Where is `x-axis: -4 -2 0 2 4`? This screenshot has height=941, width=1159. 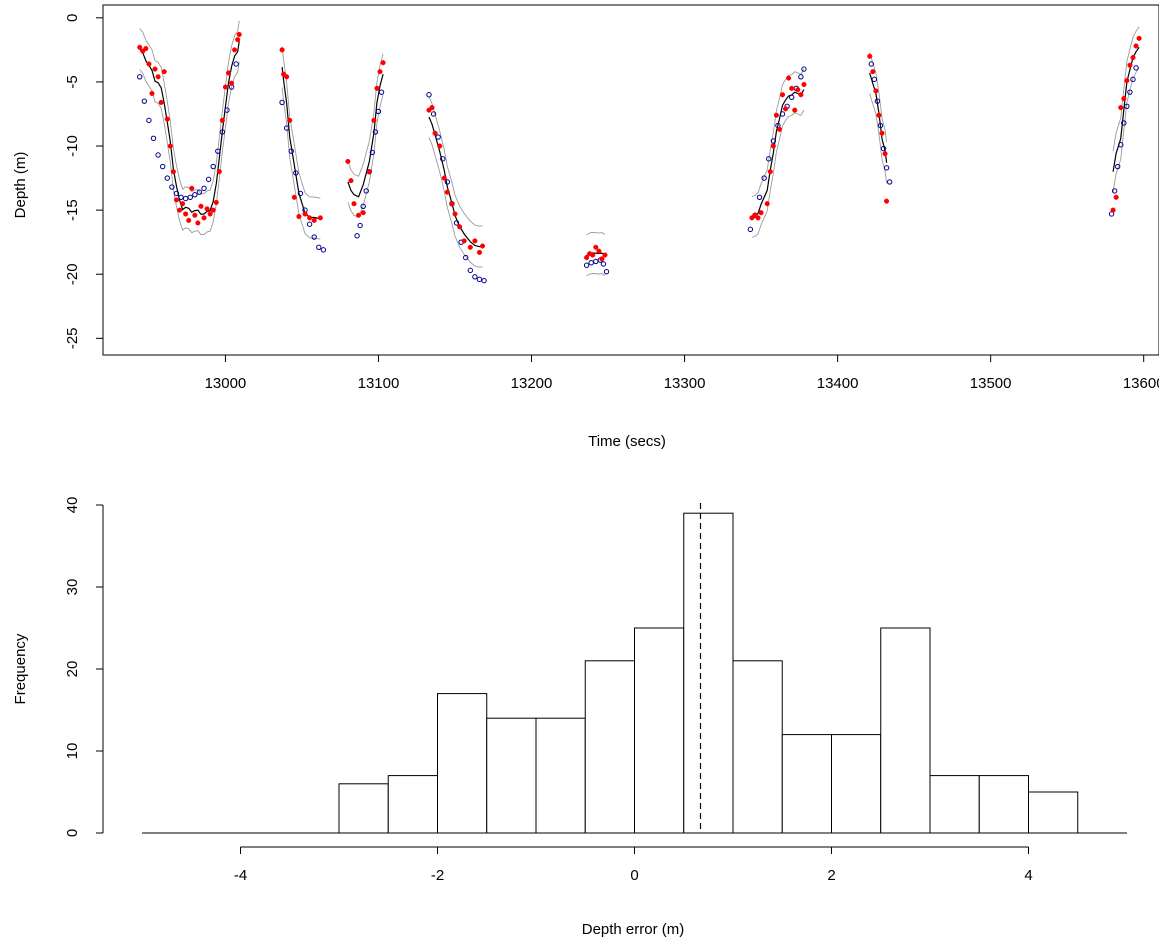 x-axis: -4 -2 0 2 4 is located at coordinates (633, 865).